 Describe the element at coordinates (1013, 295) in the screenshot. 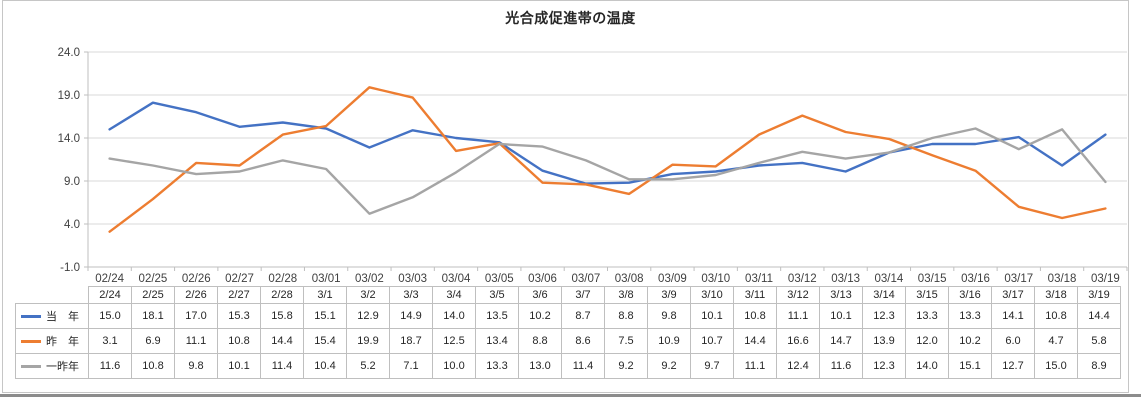

I see `table-header-cell: 3/17` at that location.